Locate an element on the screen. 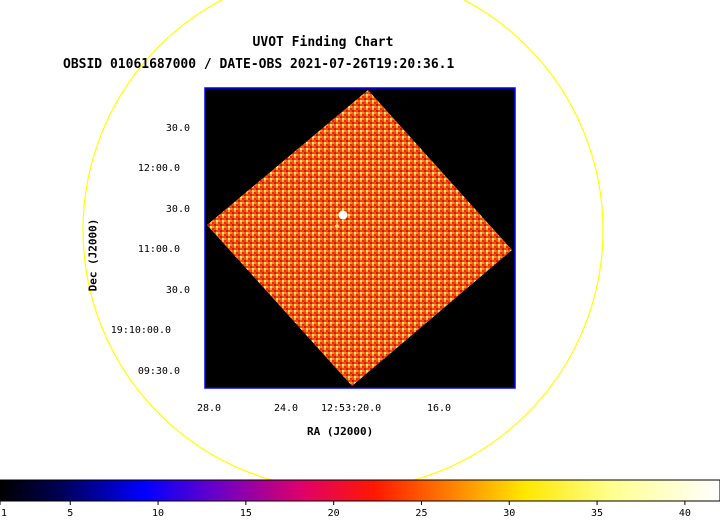  ra-tick: 12:53:20.0 is located at coordinates (351, 408).